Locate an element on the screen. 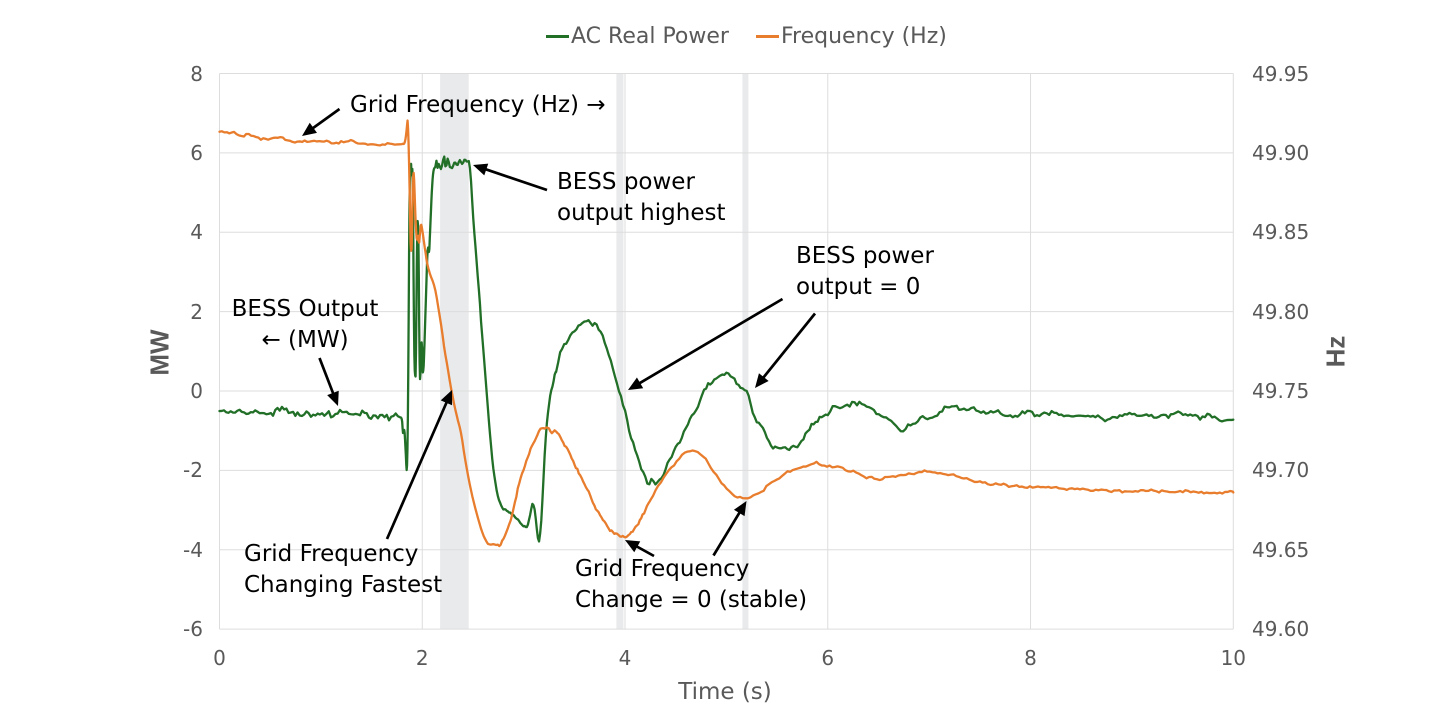 This screenshot has width=1430, height=720. y-left-tick-label: 6 is located at coordinates (196, 152).